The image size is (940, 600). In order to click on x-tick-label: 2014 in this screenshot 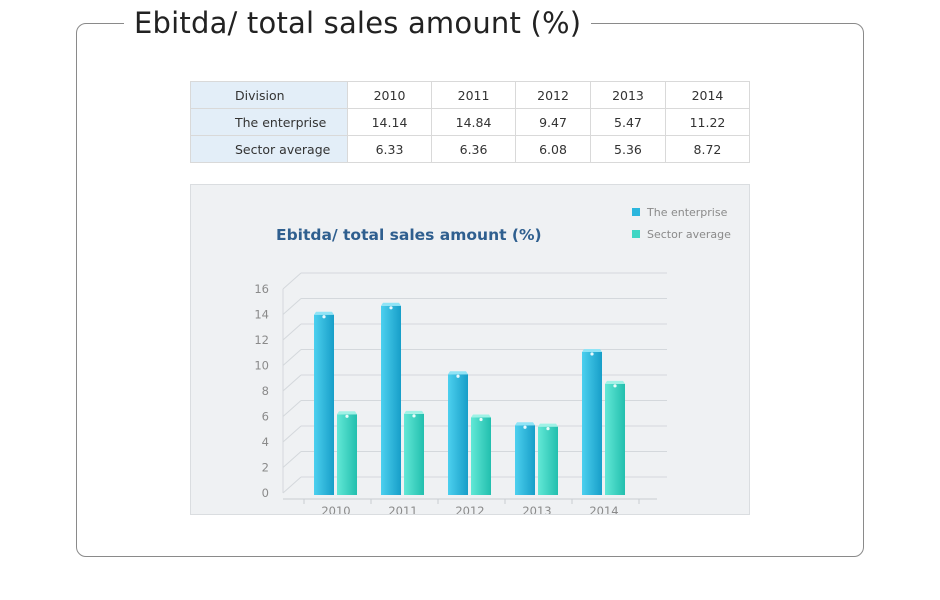, I will do `click(603, 509)`.